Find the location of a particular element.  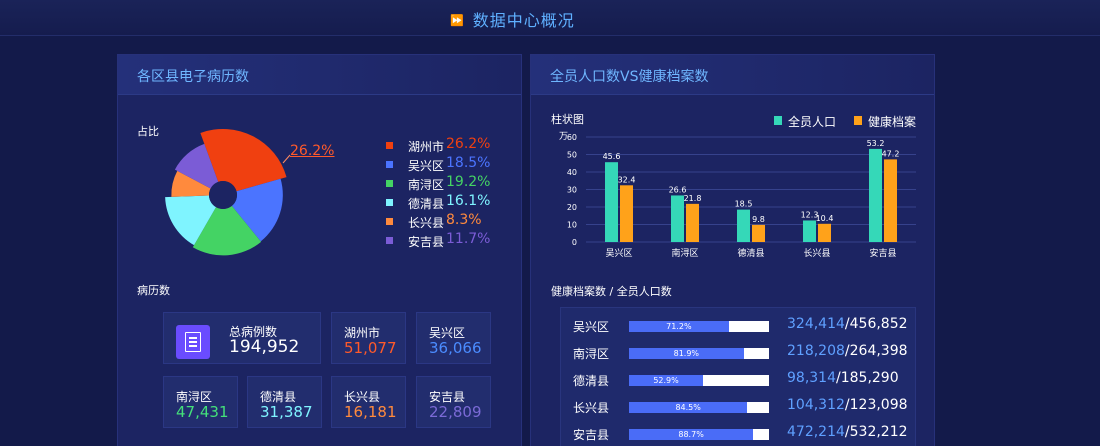

x-category-label: 南浔区 is located at coordinates (684, 253).